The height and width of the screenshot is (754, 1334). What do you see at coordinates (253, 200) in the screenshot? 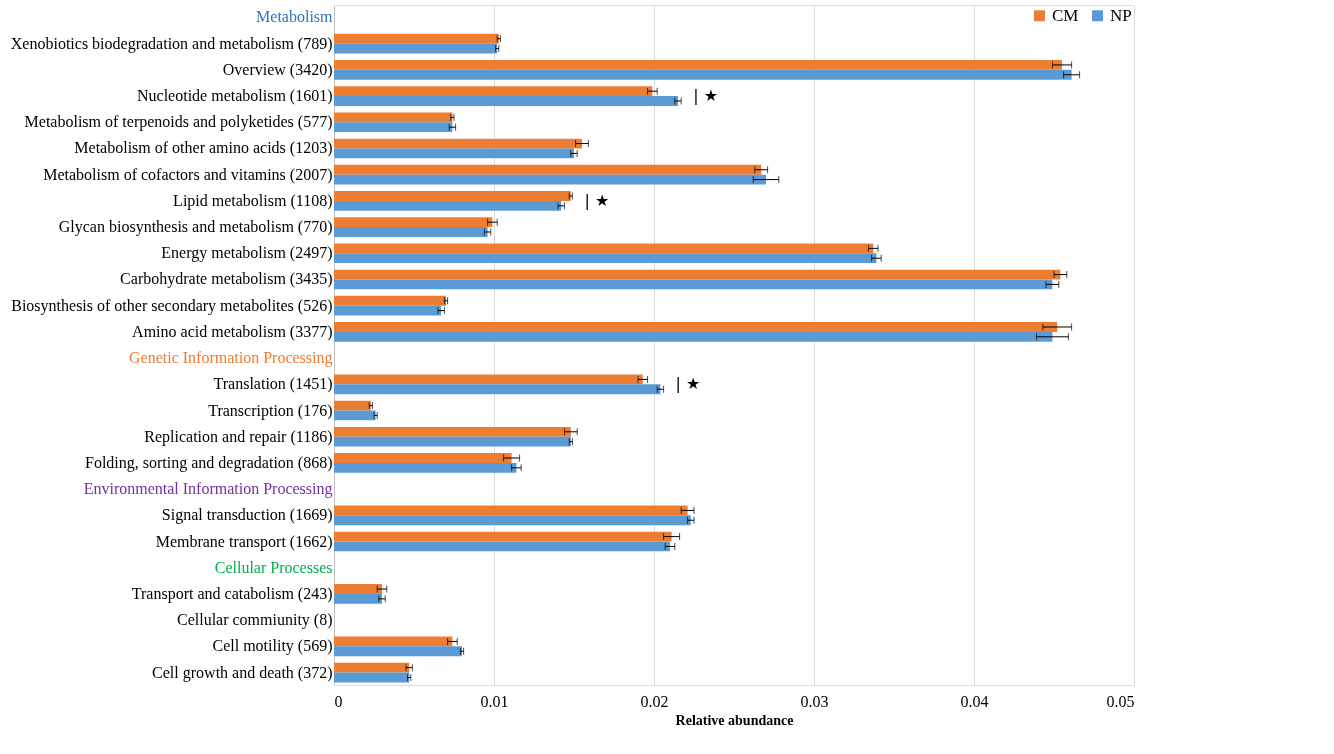
I see `y-tick-label: Lipid metabolism (1108)` at bounding box center [253, 200].